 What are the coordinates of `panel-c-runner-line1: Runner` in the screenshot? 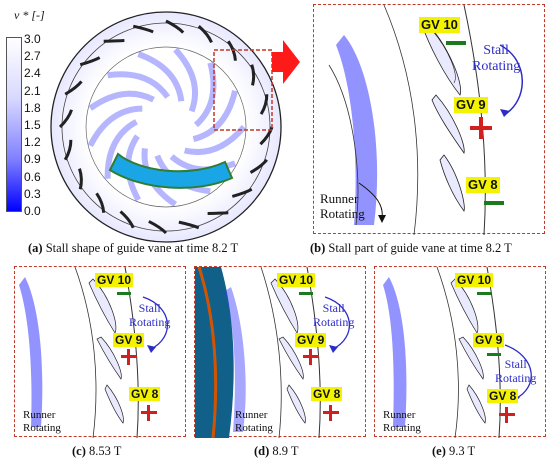 It's located at (39, 415).